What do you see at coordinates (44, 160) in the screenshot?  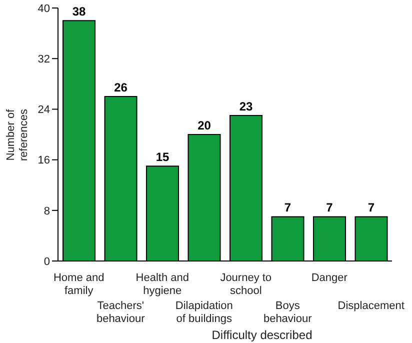 I see `y-tick-label: 16` at bounding box center [44, 160].